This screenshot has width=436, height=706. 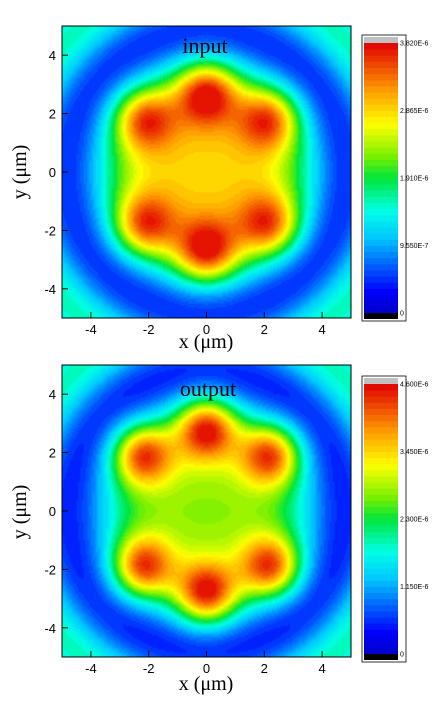 I want to click on colorbar-ticks-output: 4.600E-6 3.450E-6 2.300E-6 1.150E-6 0, so click(x=414, y=520).